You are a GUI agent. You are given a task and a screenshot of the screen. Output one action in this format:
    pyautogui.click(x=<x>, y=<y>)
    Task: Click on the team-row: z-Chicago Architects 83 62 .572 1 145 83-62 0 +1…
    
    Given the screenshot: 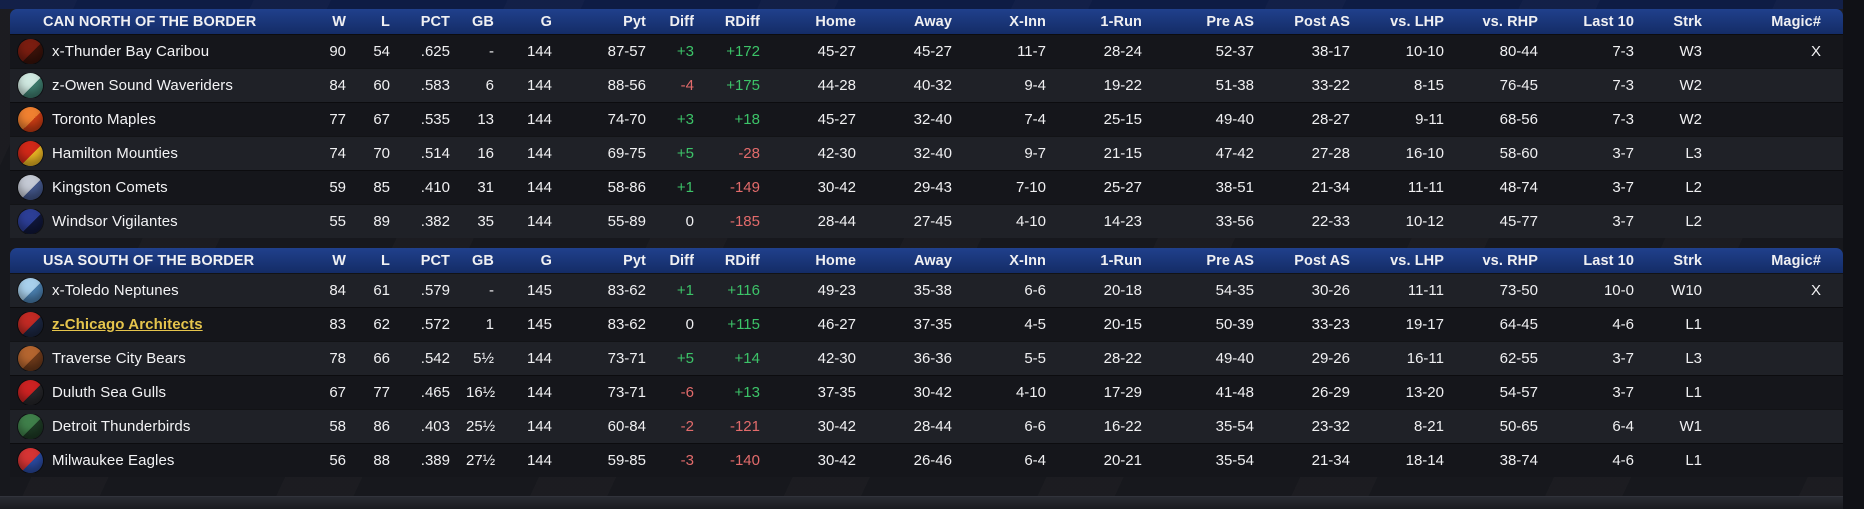 What is the action you would take?
    pyautogui.click(x=926, y=324)
    